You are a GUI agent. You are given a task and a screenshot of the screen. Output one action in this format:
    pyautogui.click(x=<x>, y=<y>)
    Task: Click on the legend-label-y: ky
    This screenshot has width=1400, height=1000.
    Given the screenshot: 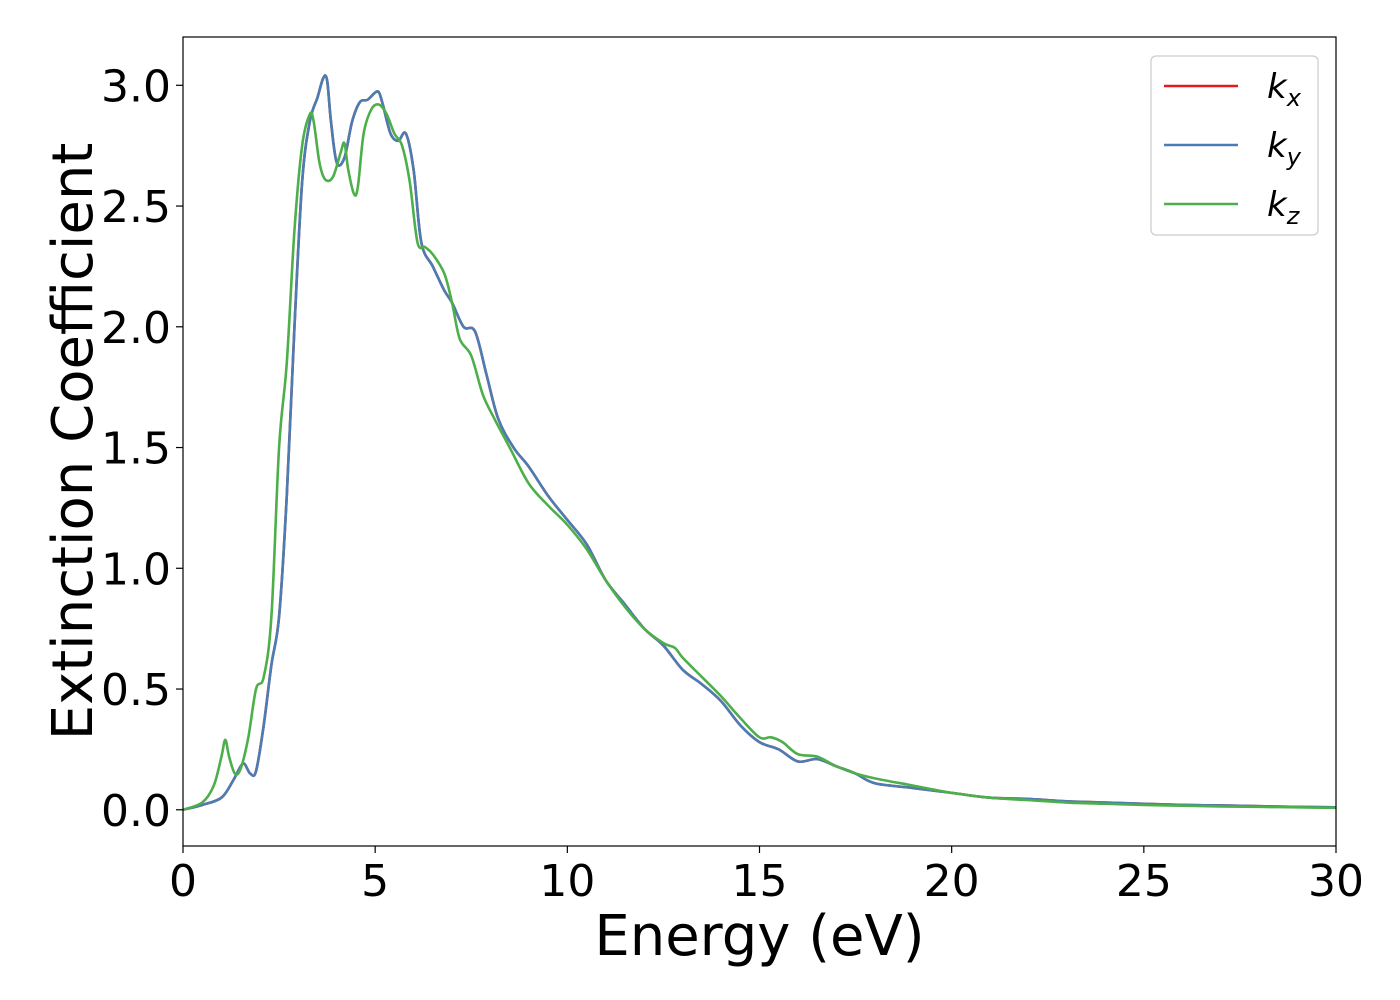 What is the action you would take?
    pyautogui.click(x=1284, y=148)
    